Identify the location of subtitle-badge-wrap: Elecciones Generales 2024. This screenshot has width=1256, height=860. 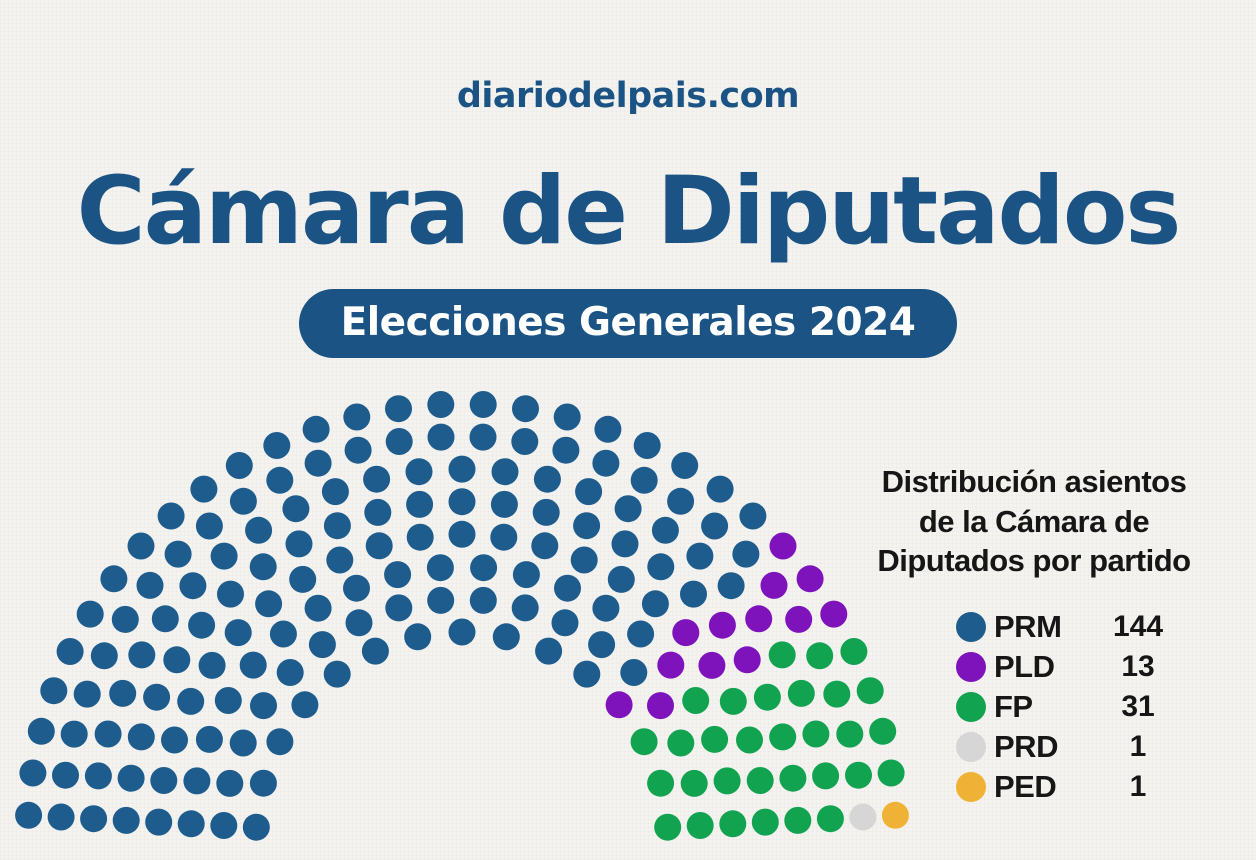
(628, 323).